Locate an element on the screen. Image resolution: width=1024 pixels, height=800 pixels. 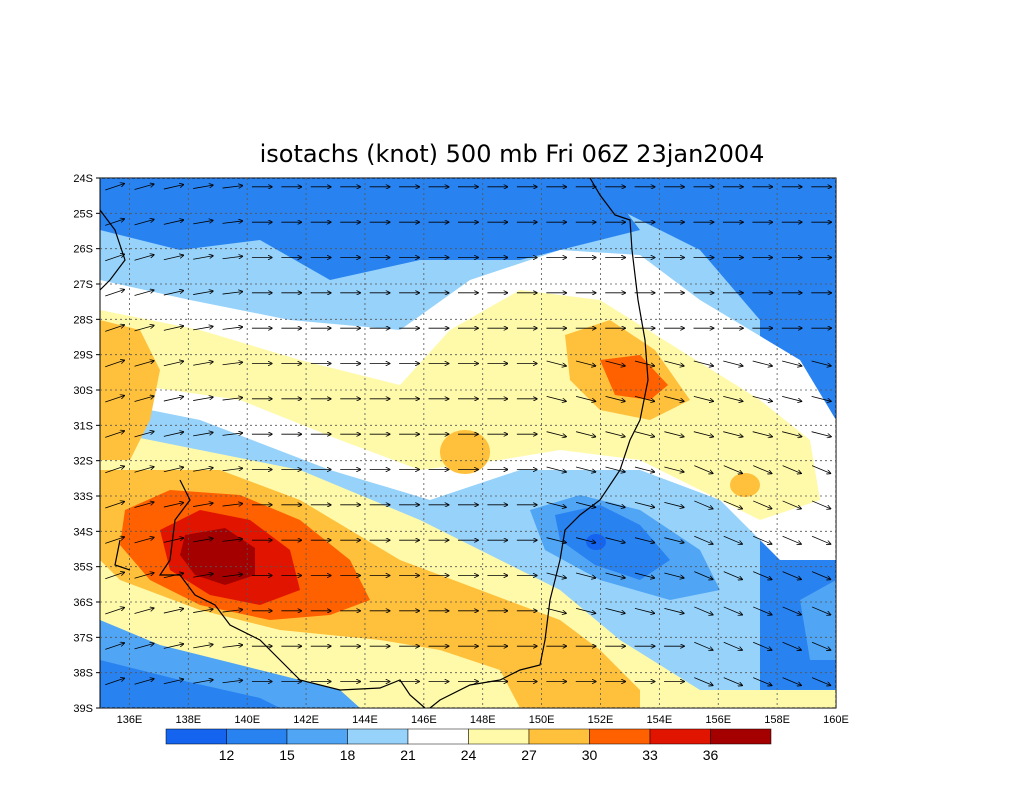
lat-tick-label: 27S is located at coordinates (83, 285).